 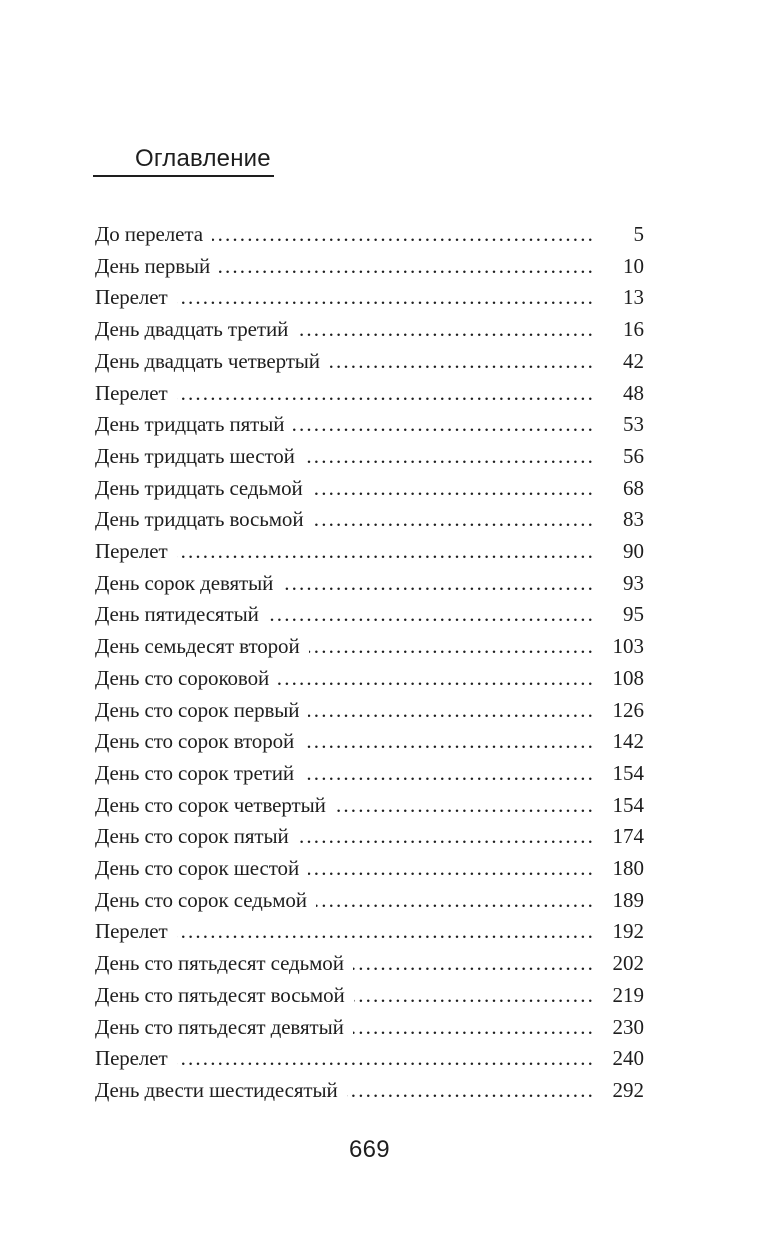 I want to click on toc-entry-page: 292, so click(x=628, y=1089).